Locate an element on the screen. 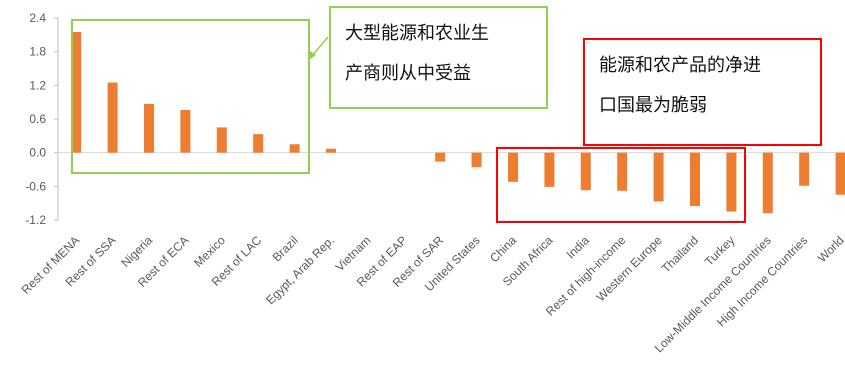 Image resolution: width=845 pixels, height=376 pixels. callout-red: 能源和农产品的净进 口国最为脆弱 is located at coordinates (702, 92).